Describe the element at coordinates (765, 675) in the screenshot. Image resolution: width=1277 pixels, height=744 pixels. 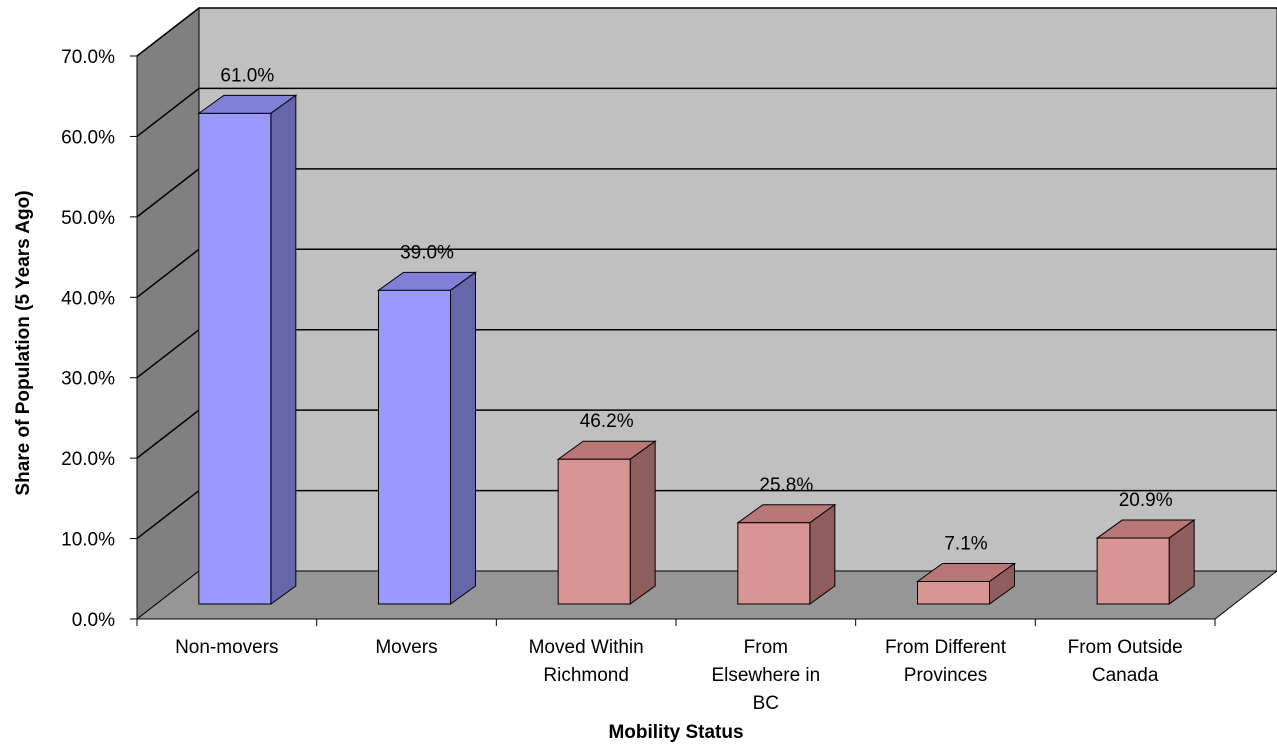
I see `category-label: Elsewhere in` at that location.